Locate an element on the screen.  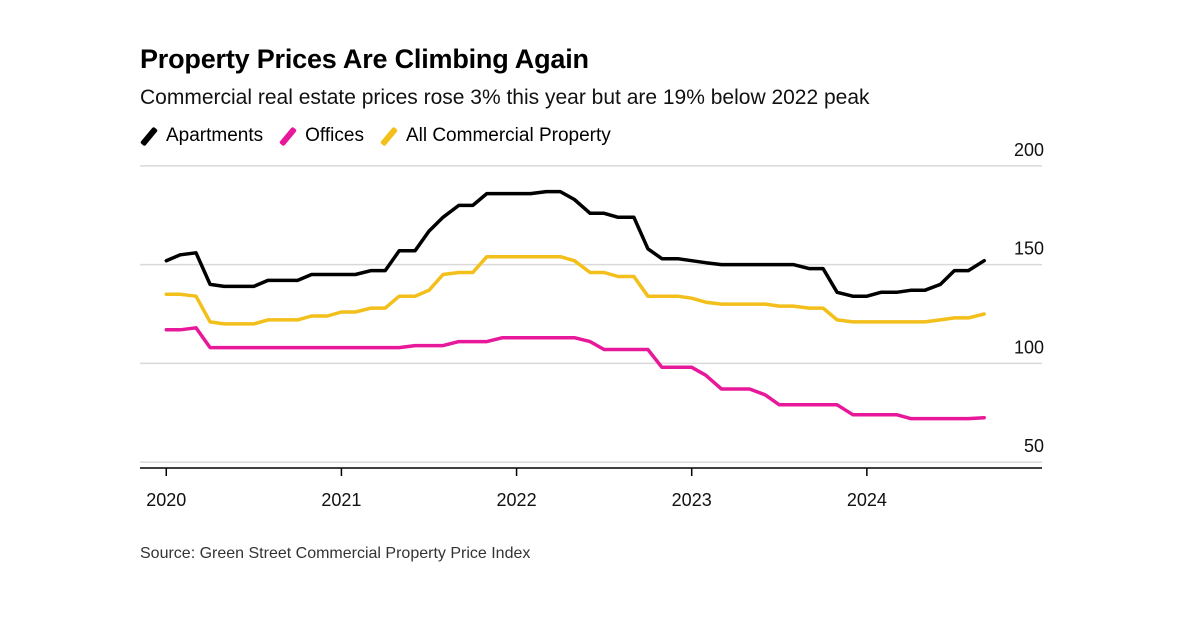
y-tick-label-200: 200 is located at coordinates (1029, 150).